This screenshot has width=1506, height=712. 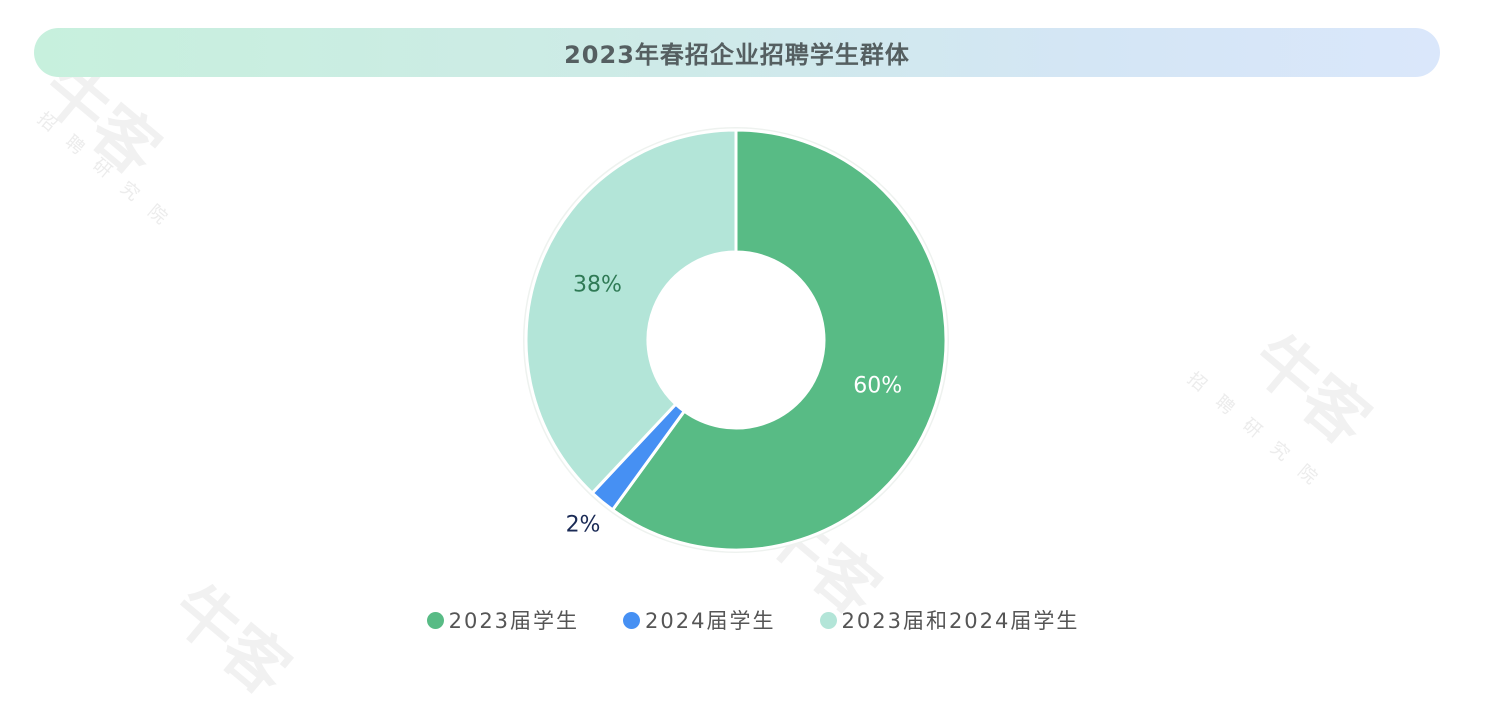 I want to click on legend-label-2: 2023届和2024届学生, so click(x=960, y=621).